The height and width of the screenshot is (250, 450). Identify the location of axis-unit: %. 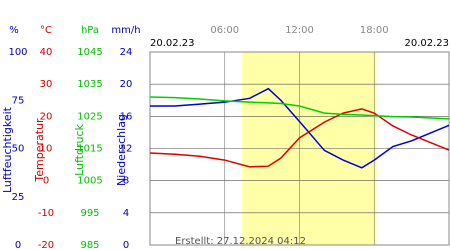
(14, 30).